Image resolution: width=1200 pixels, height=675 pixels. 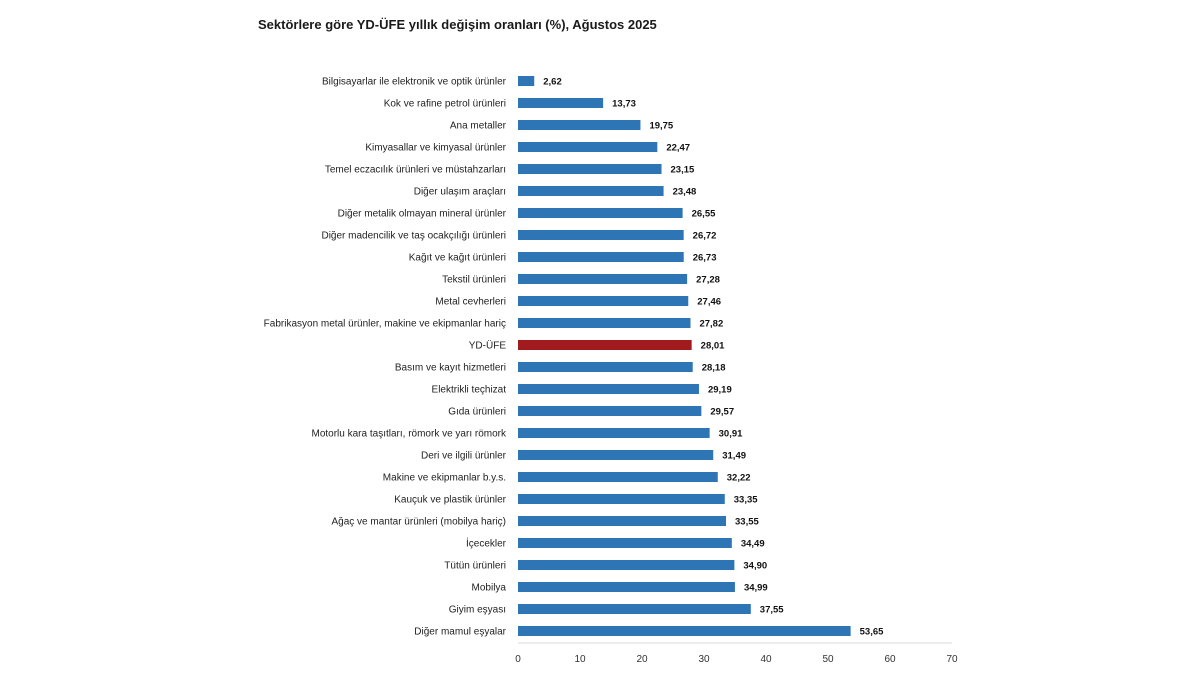 What do you see at coordinates (580, 659) in the screenshot?
I see `x-tick-label: 10` at bounding box center [580, 659].